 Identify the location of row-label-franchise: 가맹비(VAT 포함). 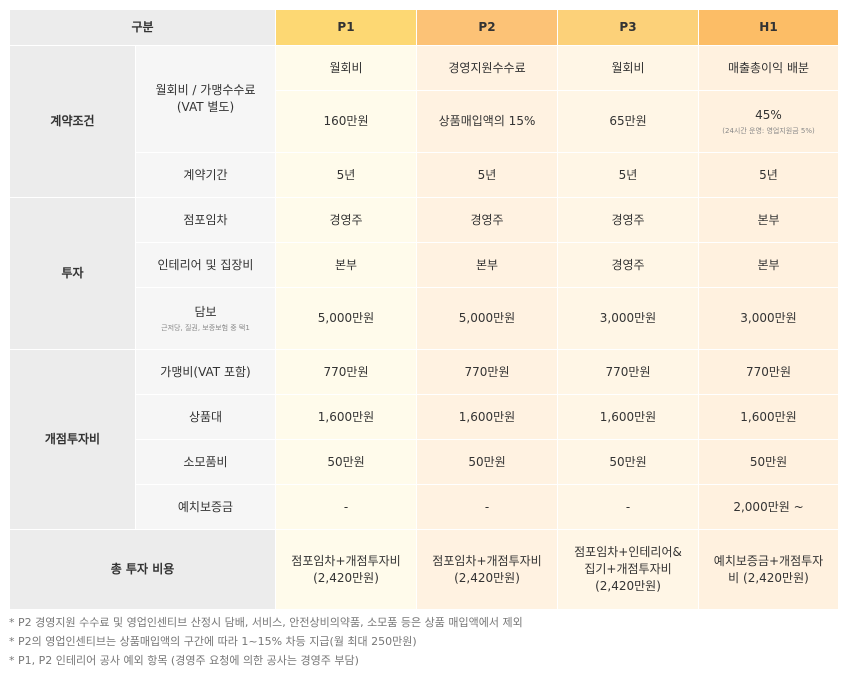
(205, 372).